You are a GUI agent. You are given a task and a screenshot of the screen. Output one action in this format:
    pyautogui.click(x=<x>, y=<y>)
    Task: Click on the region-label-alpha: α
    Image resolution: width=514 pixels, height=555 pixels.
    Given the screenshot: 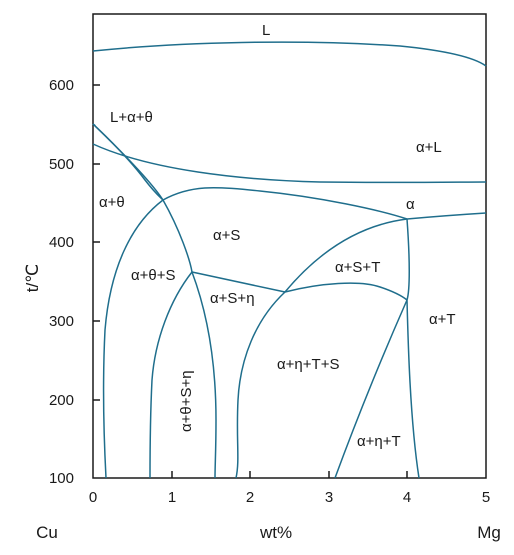 What is the action you would take?
    pyautogui.click(x=410, y=204)
    